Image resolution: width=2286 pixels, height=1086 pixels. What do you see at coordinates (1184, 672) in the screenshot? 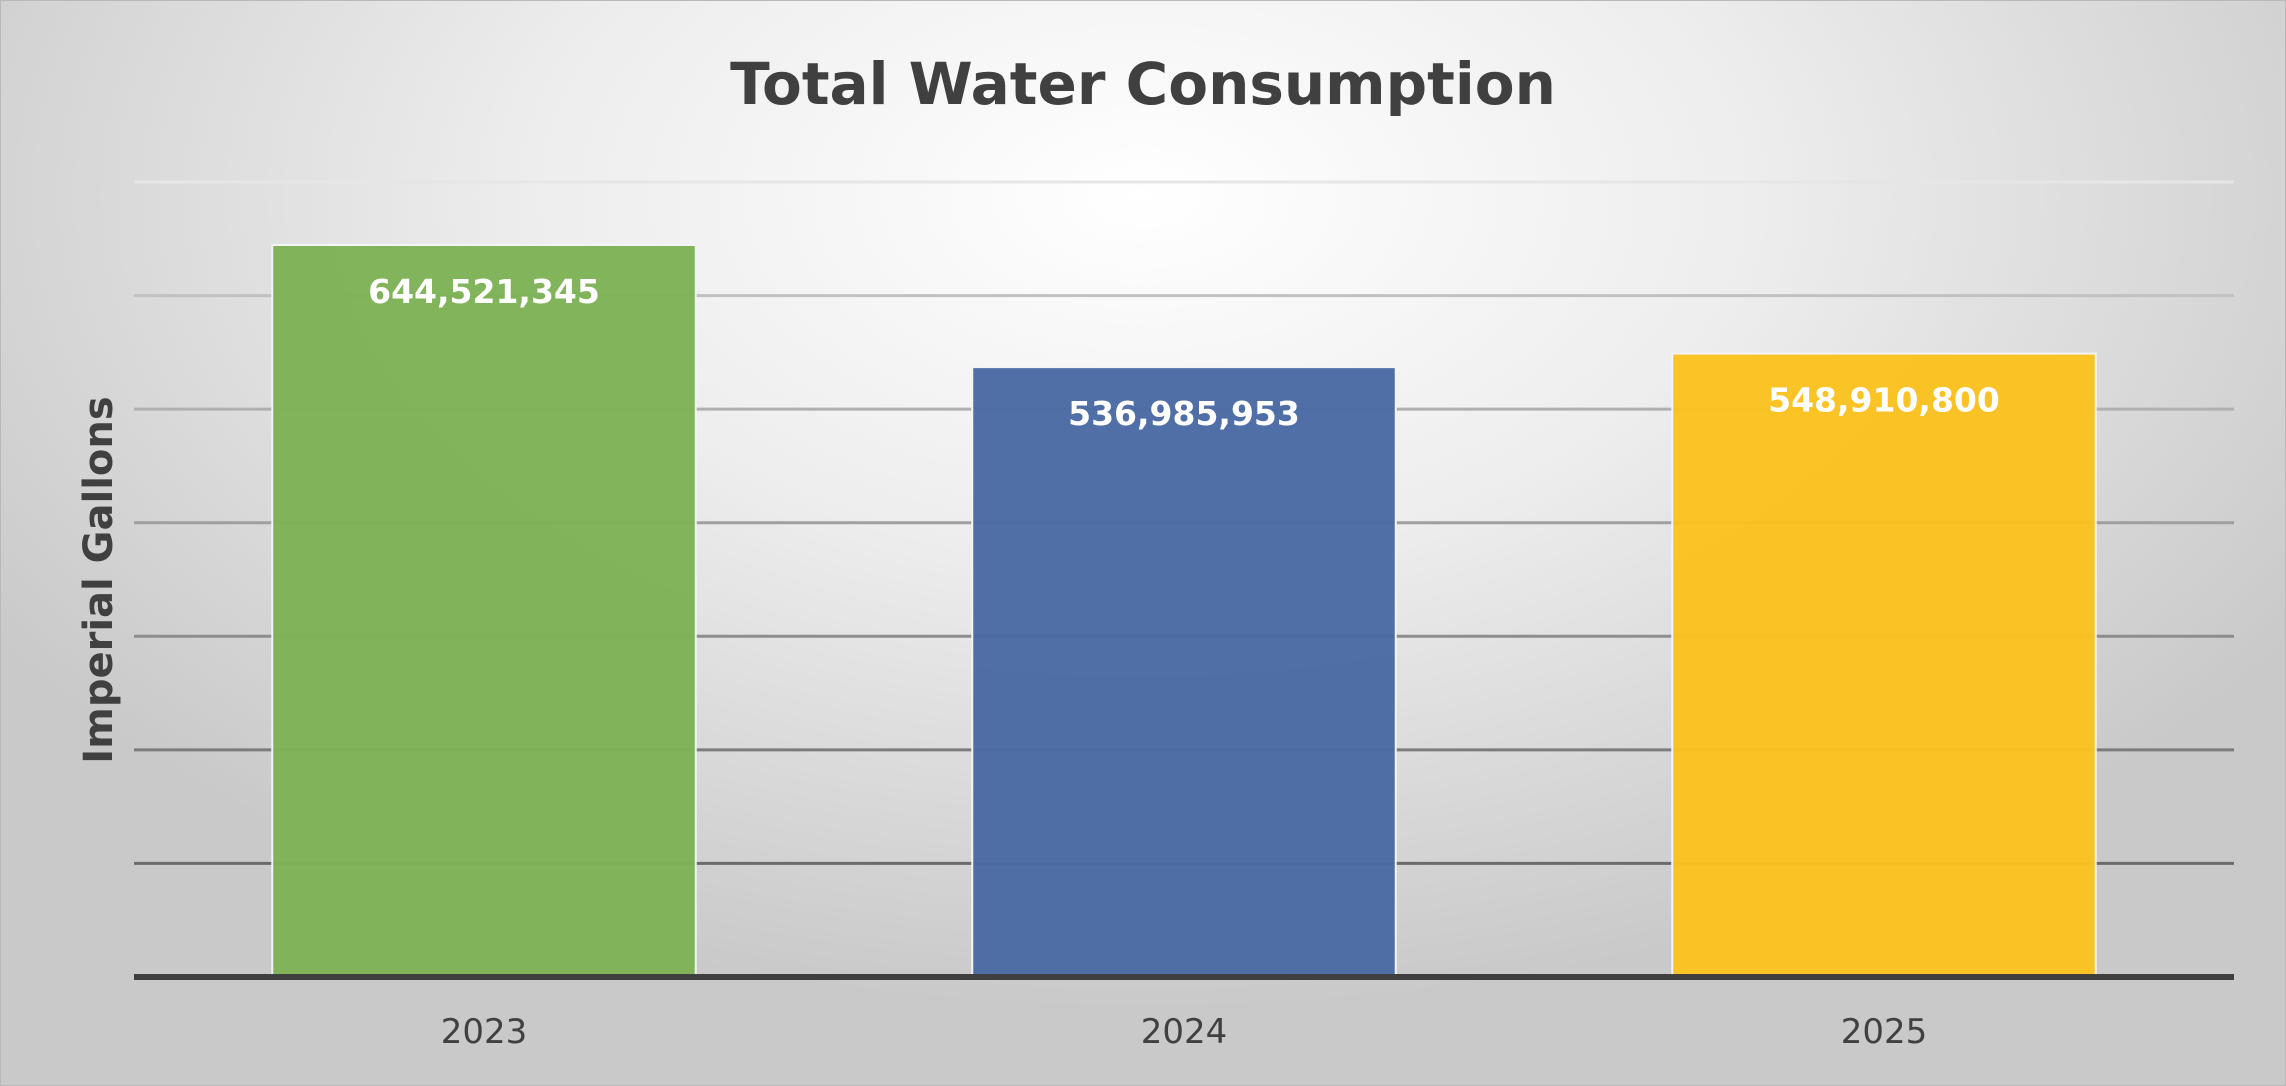
I see `bar-2024` at bounding box center [1184, 672].